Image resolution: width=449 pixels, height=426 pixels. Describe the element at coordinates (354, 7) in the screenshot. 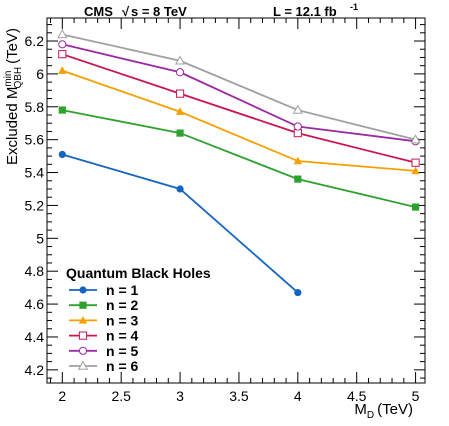

I see `chart-header-luminosity-exponent: -1` at that location.